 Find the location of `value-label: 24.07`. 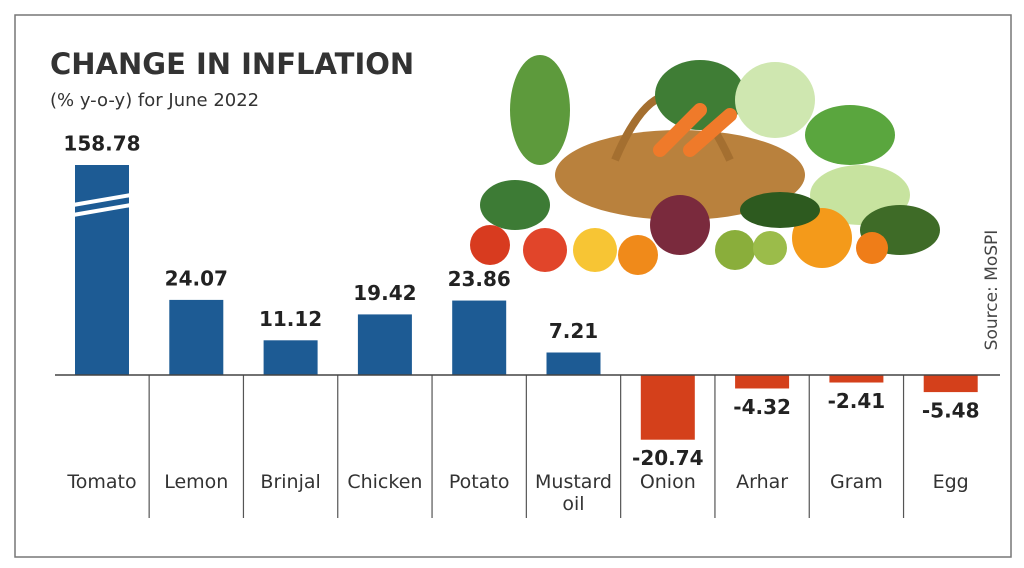

value-label: 24.07 is located at coordinates (196, 278).